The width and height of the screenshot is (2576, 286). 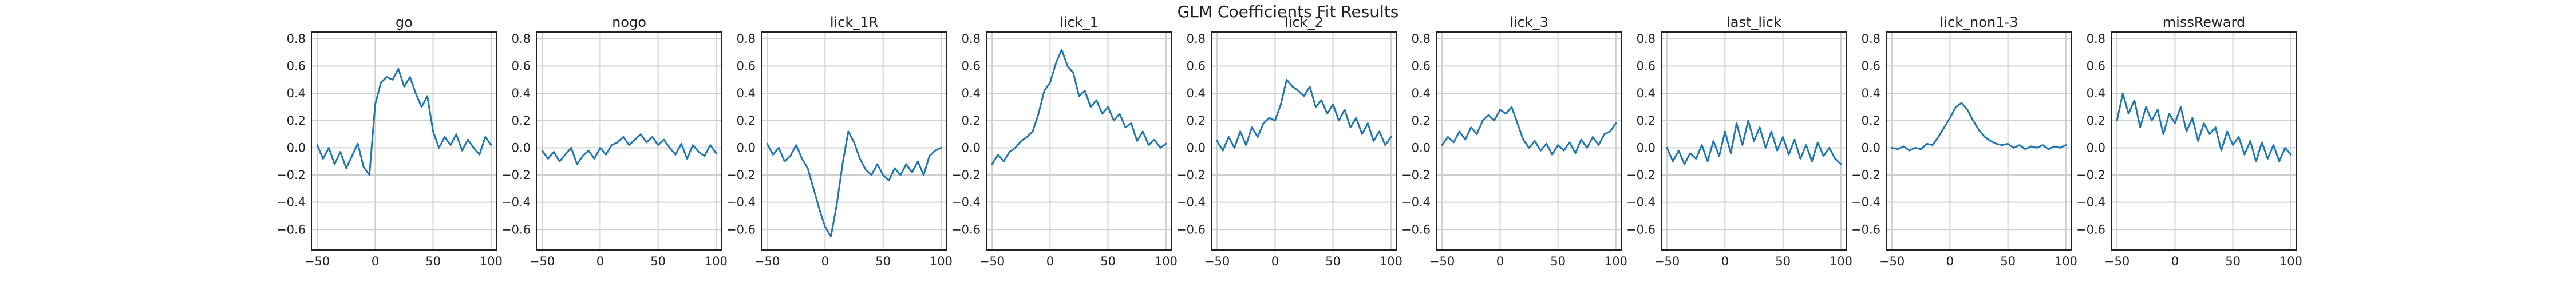 What do you see at coordinates (404, 22) in the screenshot?
I see `subplot-title: go` at bounding box center [404, 22].